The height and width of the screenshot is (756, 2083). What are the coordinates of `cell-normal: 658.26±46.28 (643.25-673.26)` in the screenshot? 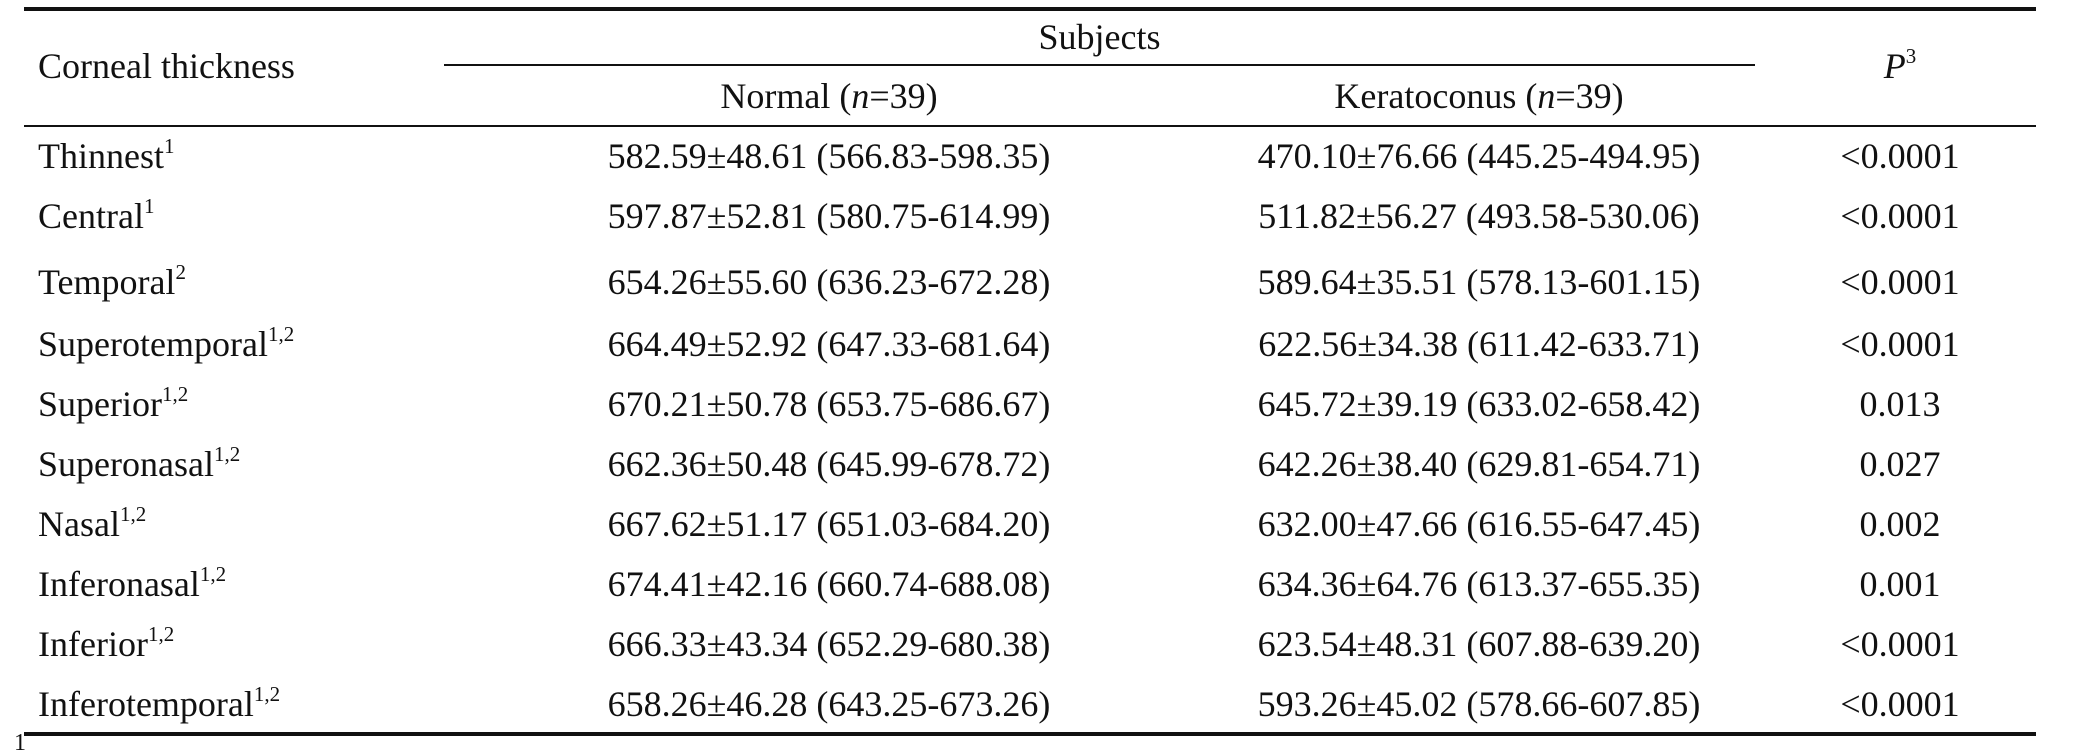 It's located at (829, 704).